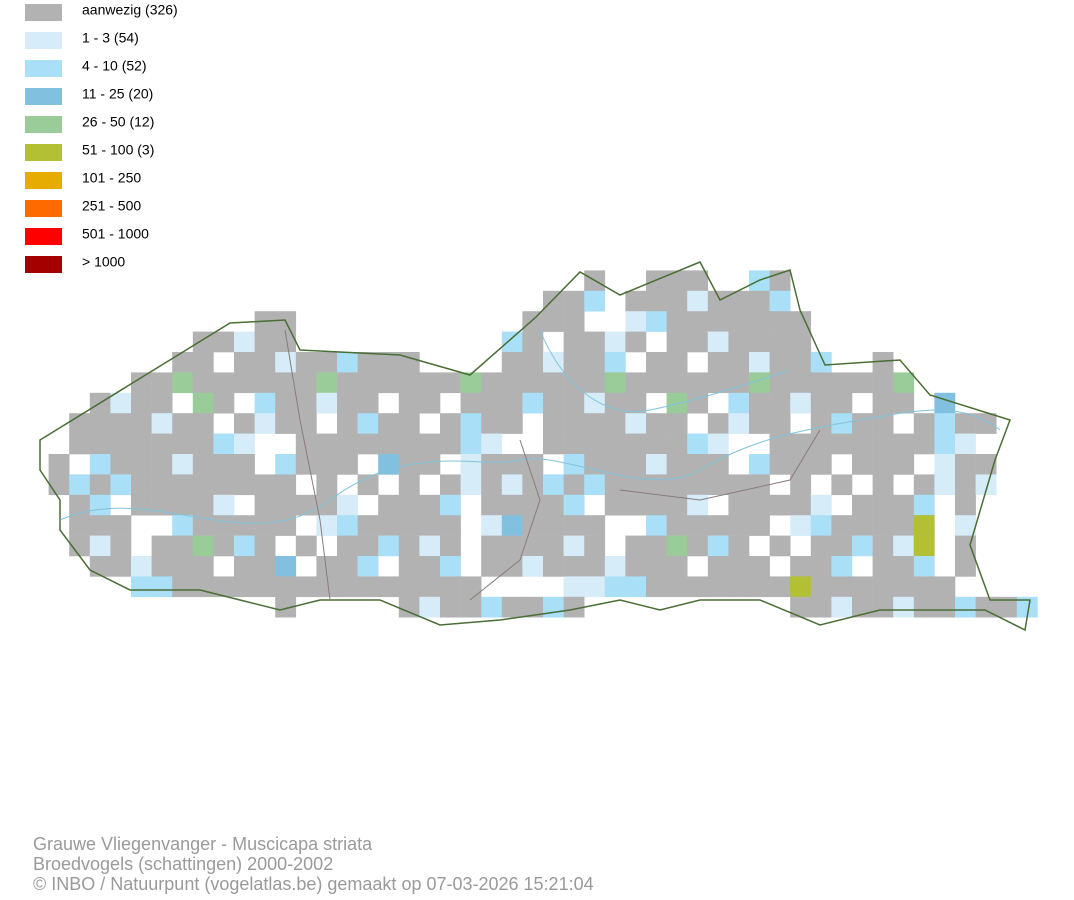 The height and width of the screenshot is (900, 1074). What do you see at coordinates (110, 38) in the screenshot?
I see `legend-label: 1 - 3 (54)` at bounding box center [110, 38].